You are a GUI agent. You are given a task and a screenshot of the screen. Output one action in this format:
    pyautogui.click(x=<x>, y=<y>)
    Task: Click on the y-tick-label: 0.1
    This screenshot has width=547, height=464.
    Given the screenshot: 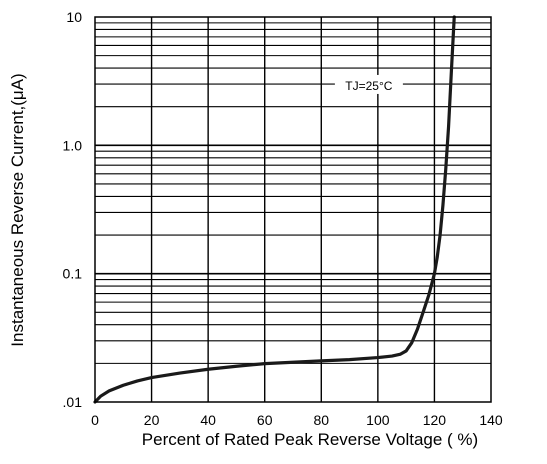 What is the action you would take?
    pyautogui.click(x=73, y=274)
    